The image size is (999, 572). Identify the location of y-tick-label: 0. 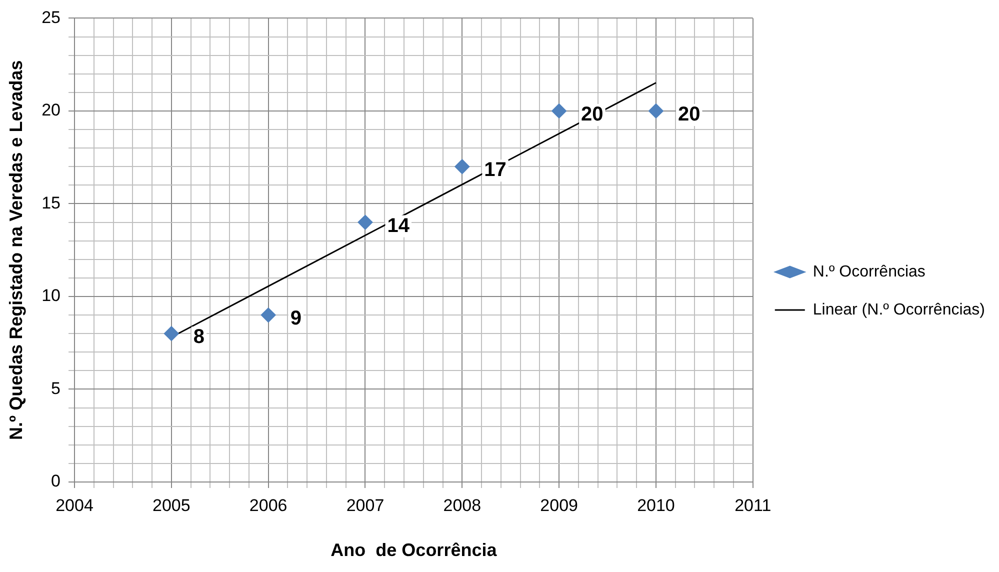
(56, 481).